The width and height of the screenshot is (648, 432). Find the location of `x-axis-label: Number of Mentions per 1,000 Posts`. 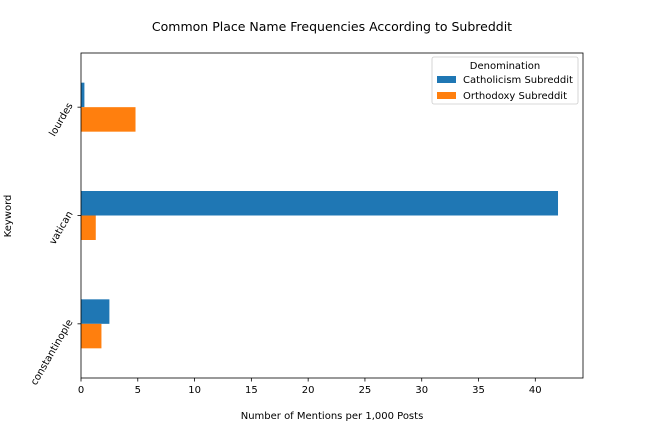

x-axis-label: Number of Mentions per 1,000 Posts is located at coordinates (332, 416).